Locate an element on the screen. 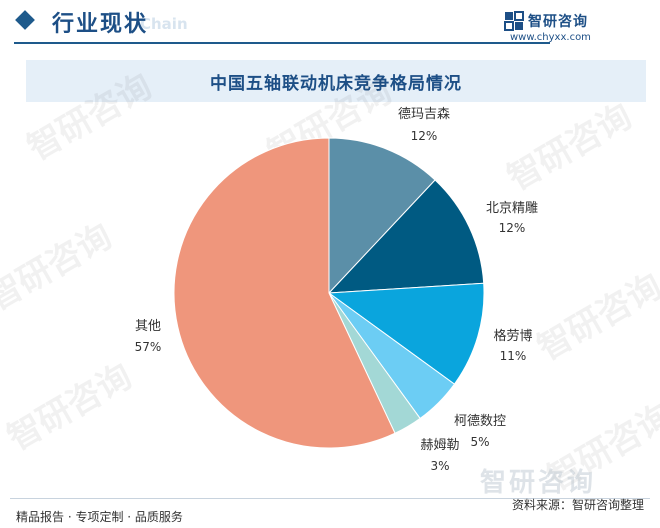  data-source: 资料来源：智研咨询整理 is located at coordinates (577, 505).